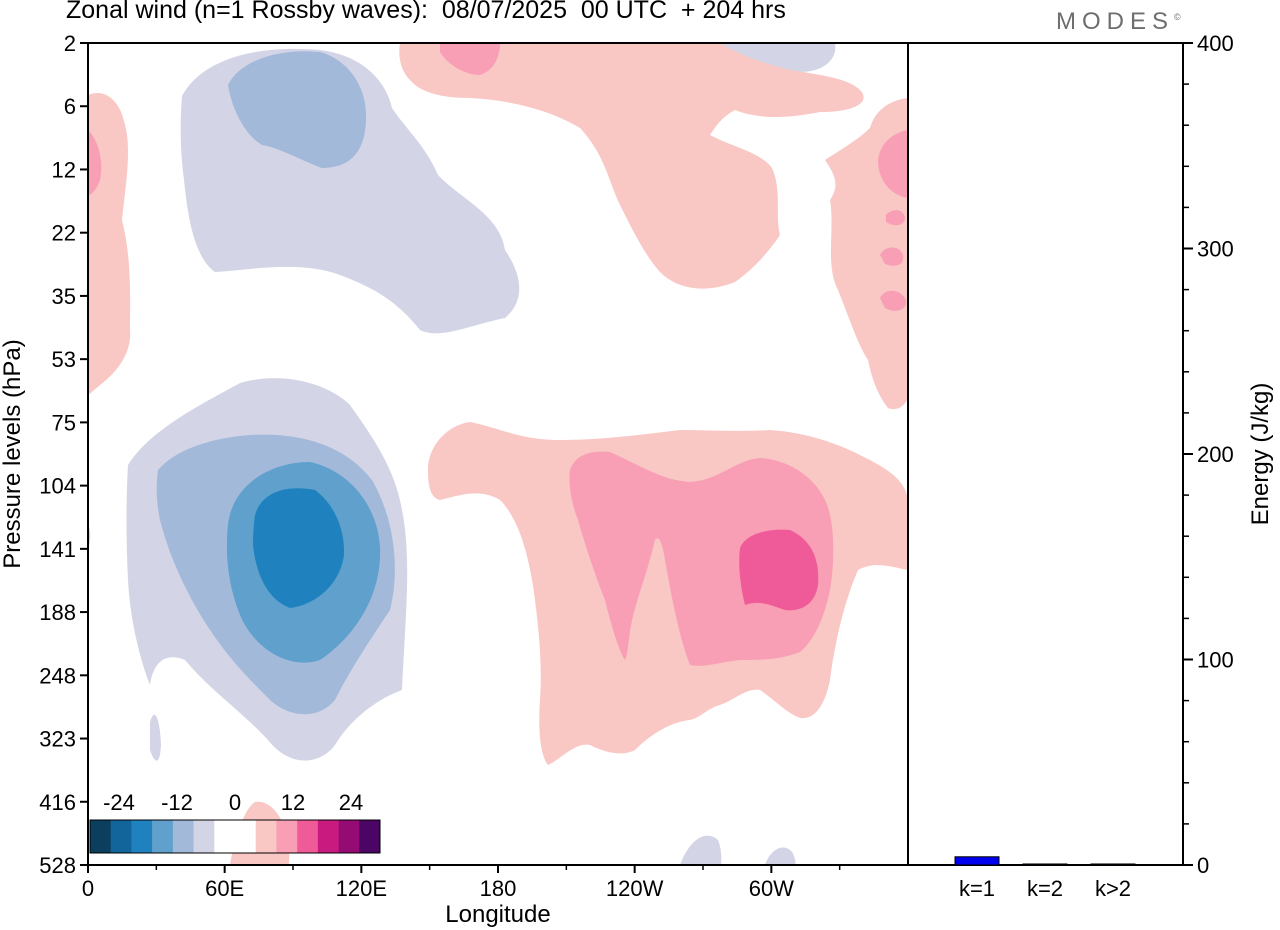 The height and width of the screenshot is (930, 1280). Describe the element at coordinates (57, 739) in the screenshot. I see `y-tick-label: 323` at that location.